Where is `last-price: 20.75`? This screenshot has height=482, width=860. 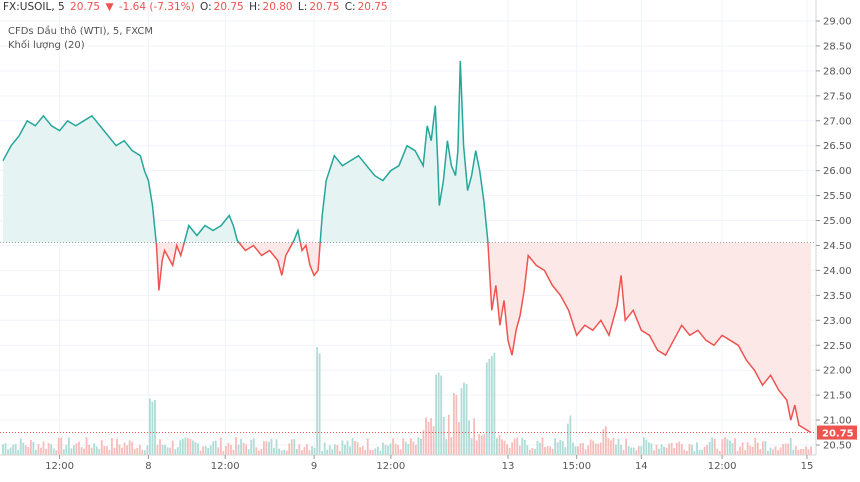
last-price: 20.75 is located at coordinates (85, 7).